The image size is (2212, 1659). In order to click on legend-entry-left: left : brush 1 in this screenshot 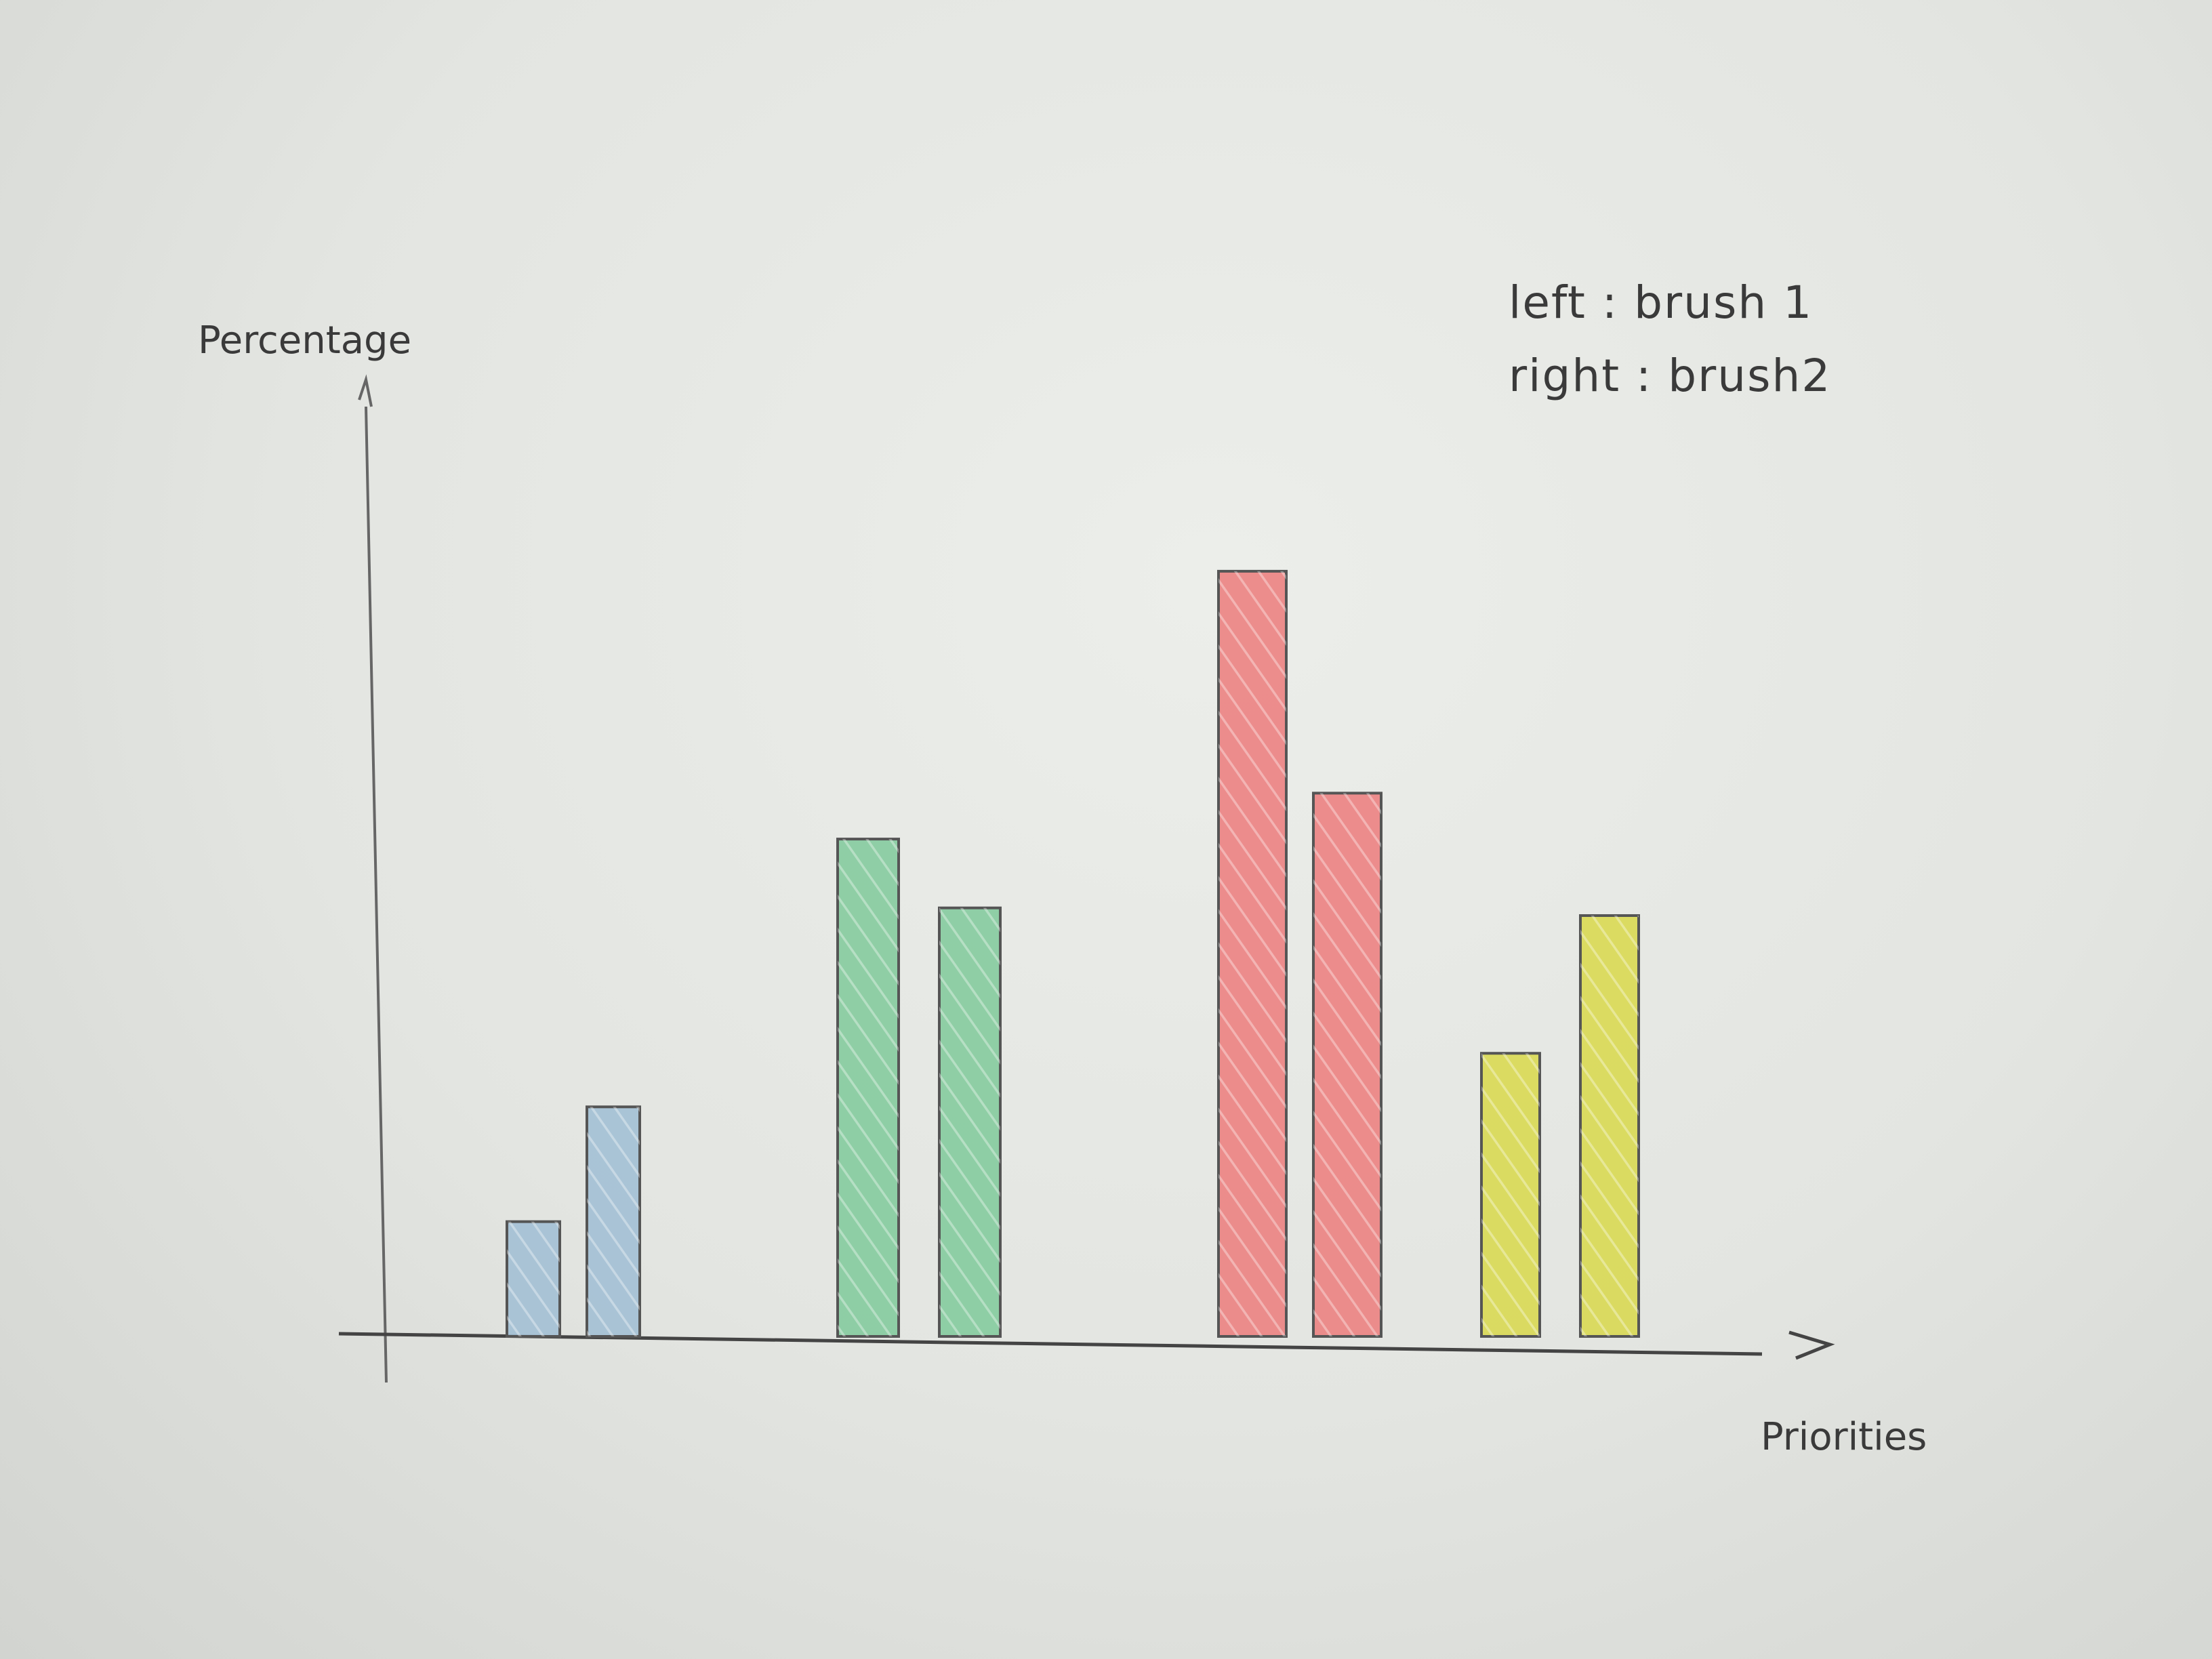, I will do `click(1662, 302)`.